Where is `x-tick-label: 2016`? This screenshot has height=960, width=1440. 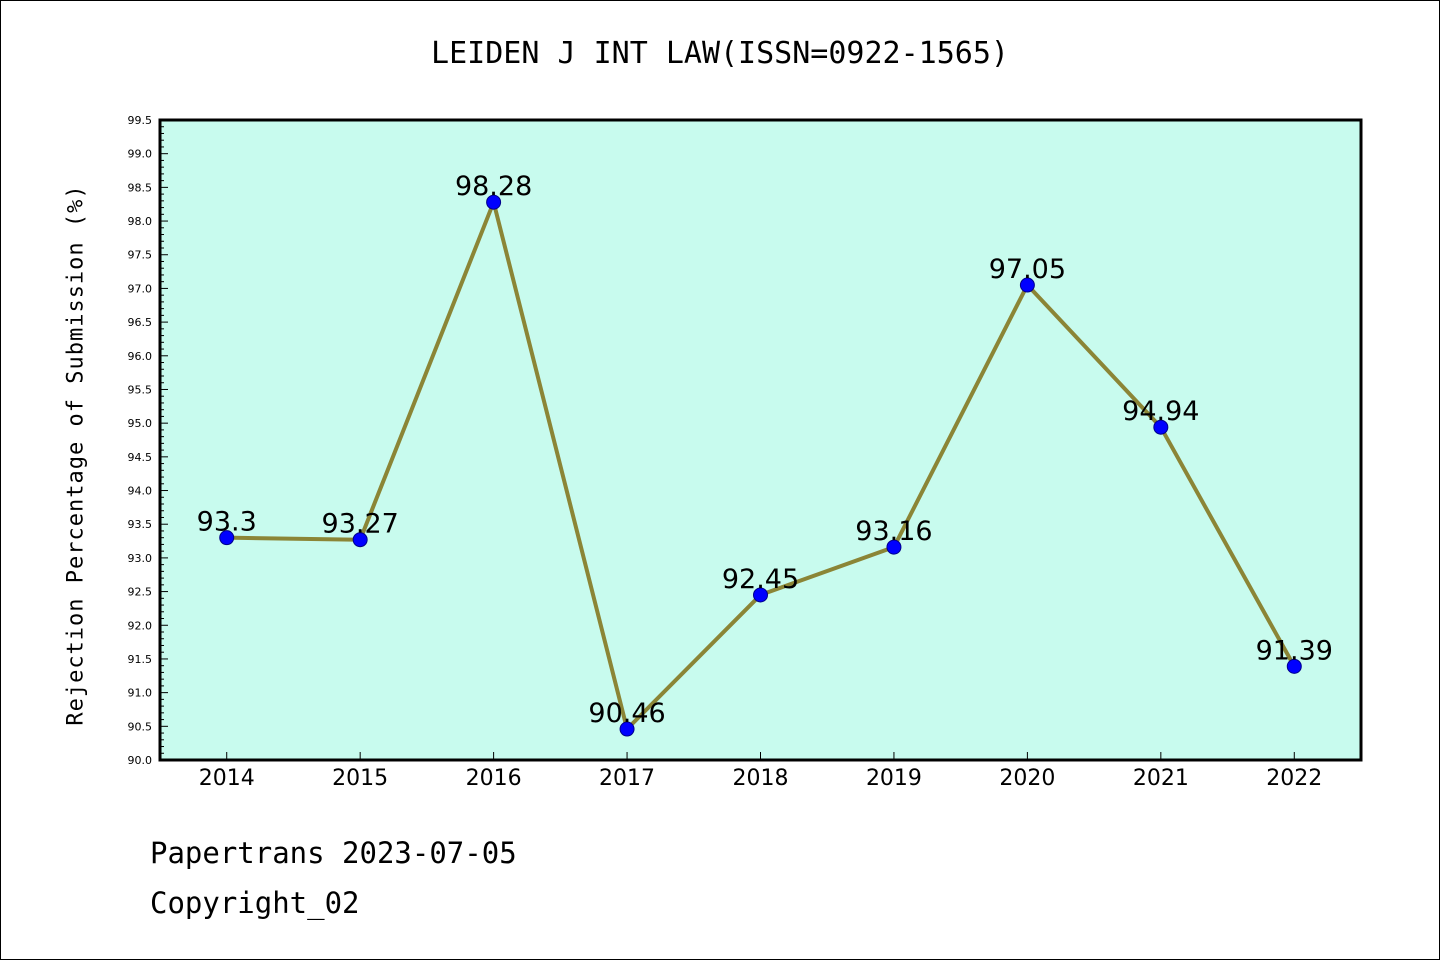
x-tick-label: 2016 is located at coordinates (494, 778).